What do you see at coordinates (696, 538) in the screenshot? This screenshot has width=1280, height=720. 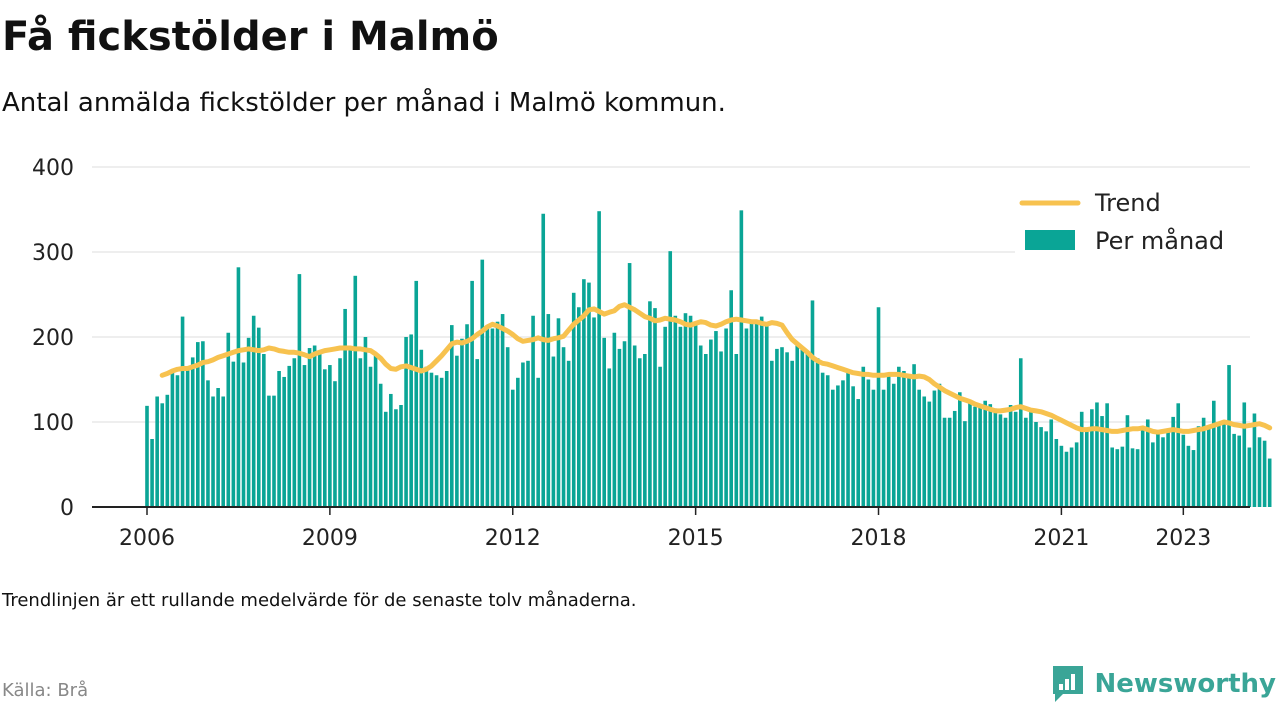 I see `x-tick-label: 2015` at bounding box center [696, 538].